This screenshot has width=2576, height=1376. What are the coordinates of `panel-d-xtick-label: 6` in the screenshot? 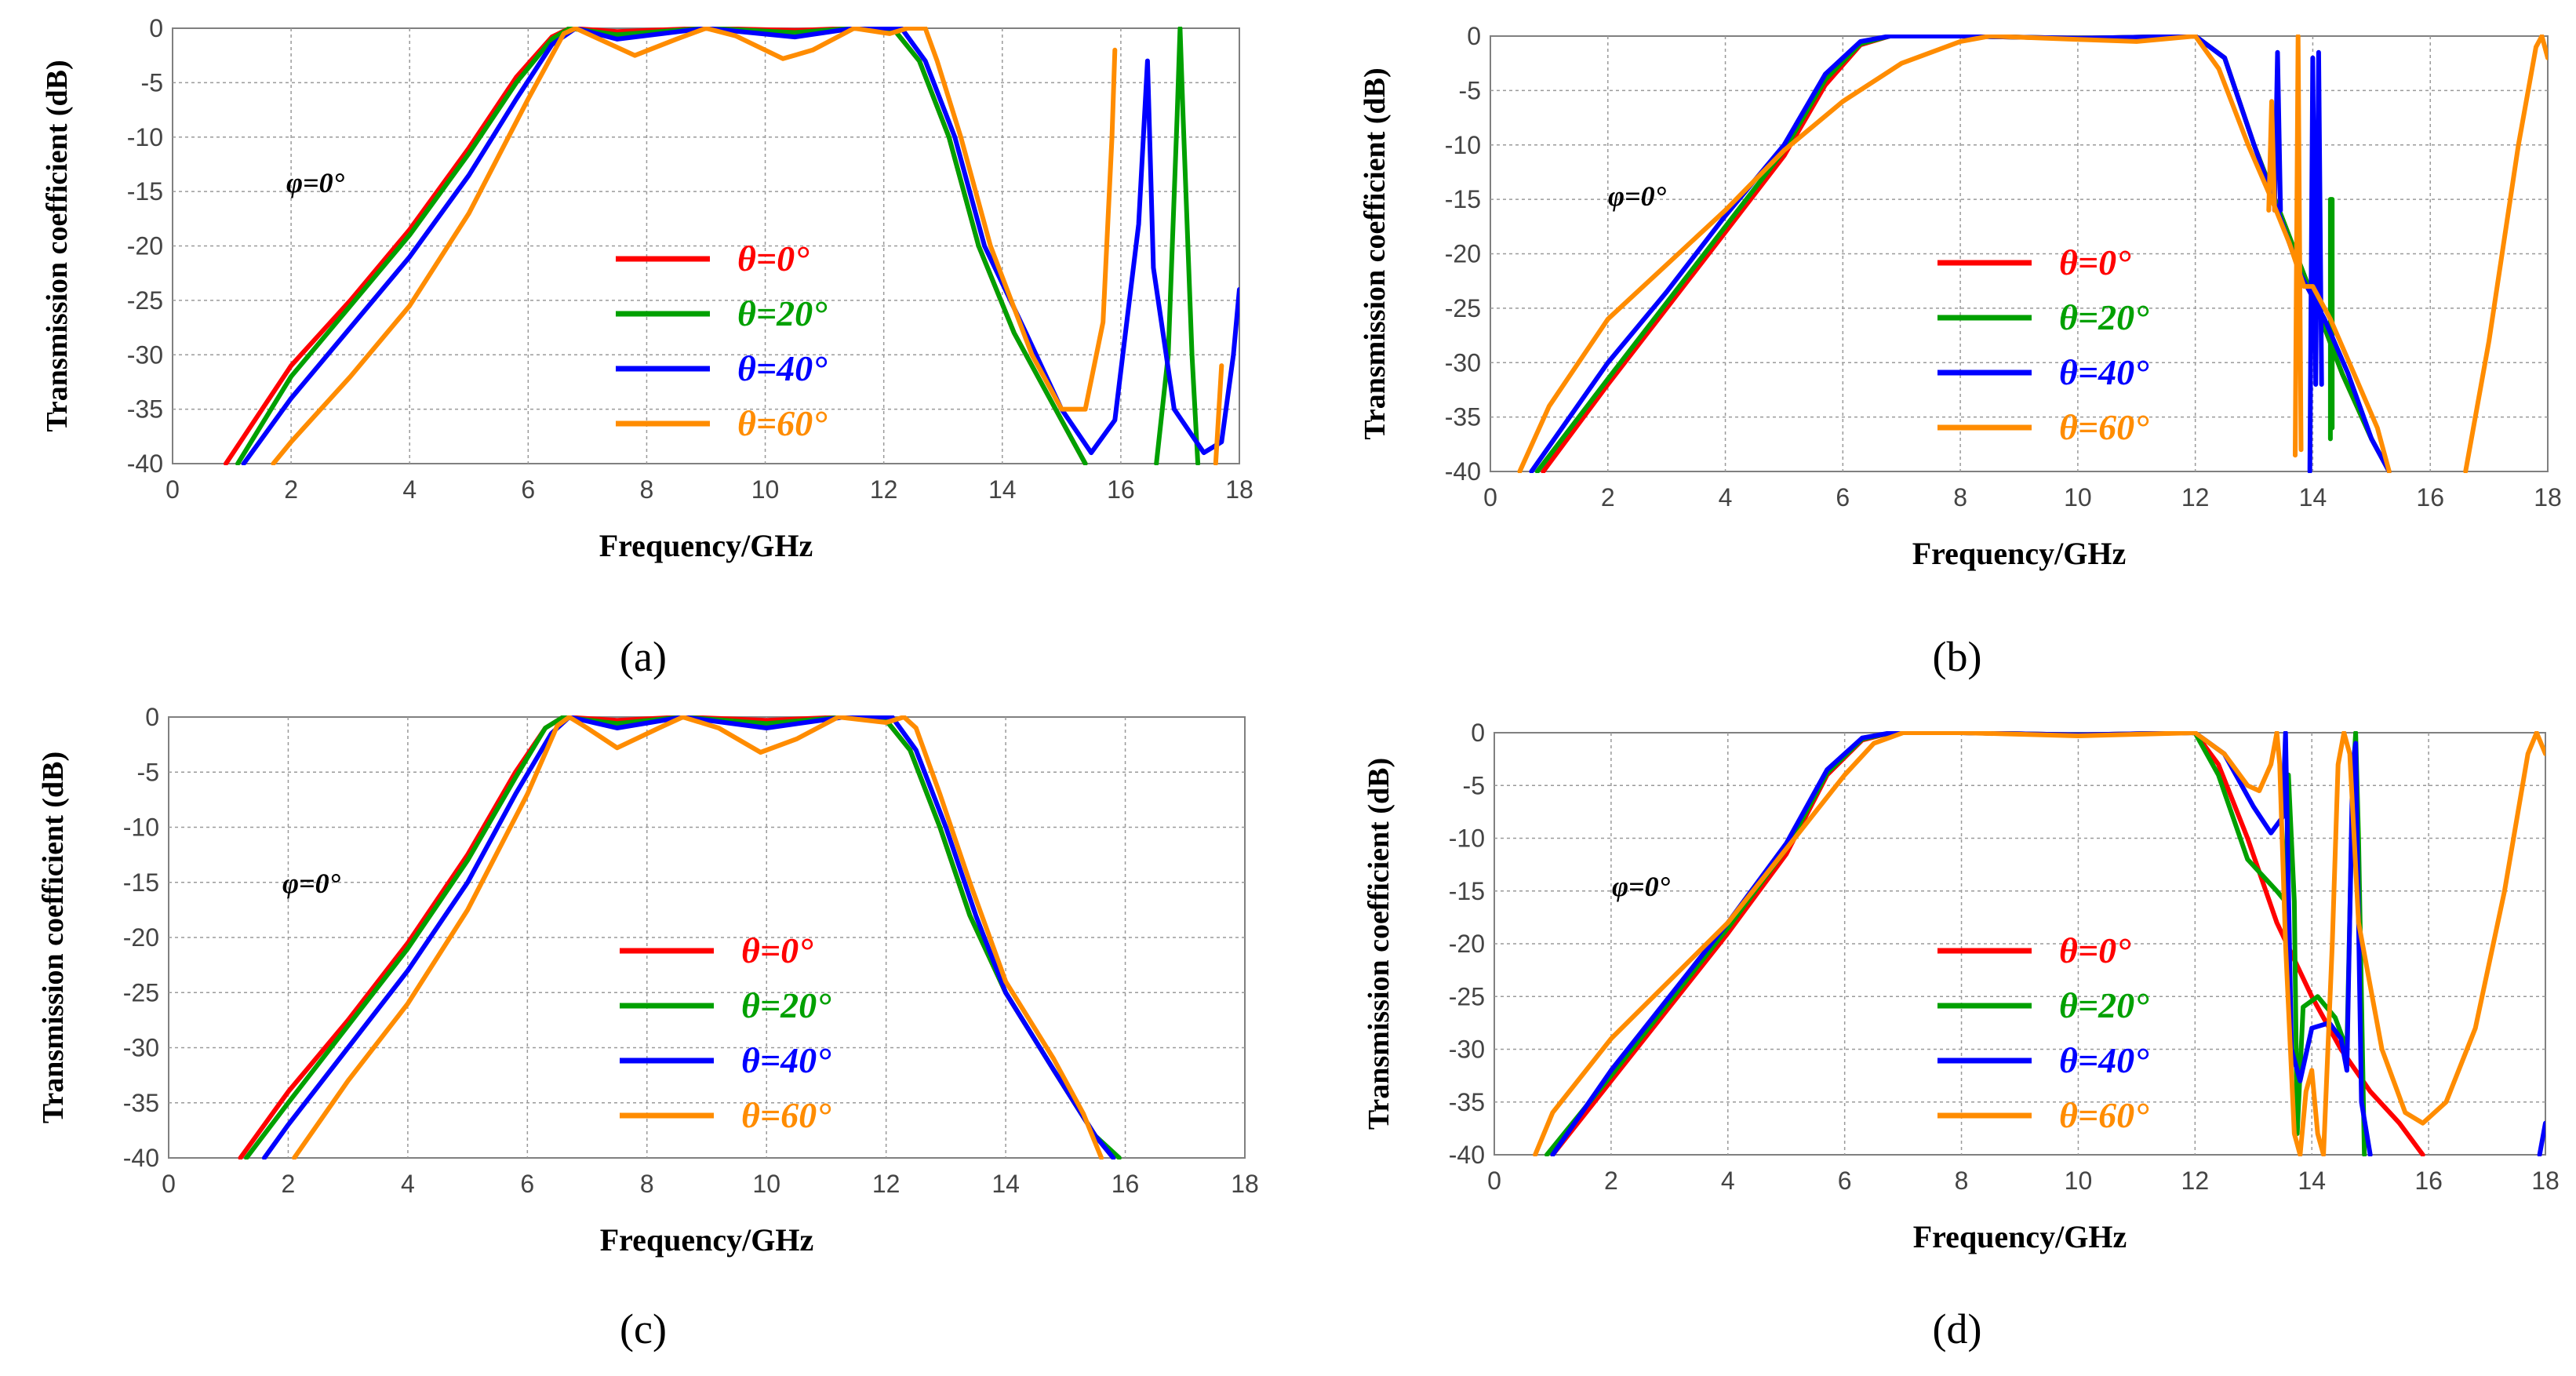 It's located at (1845, 1181).